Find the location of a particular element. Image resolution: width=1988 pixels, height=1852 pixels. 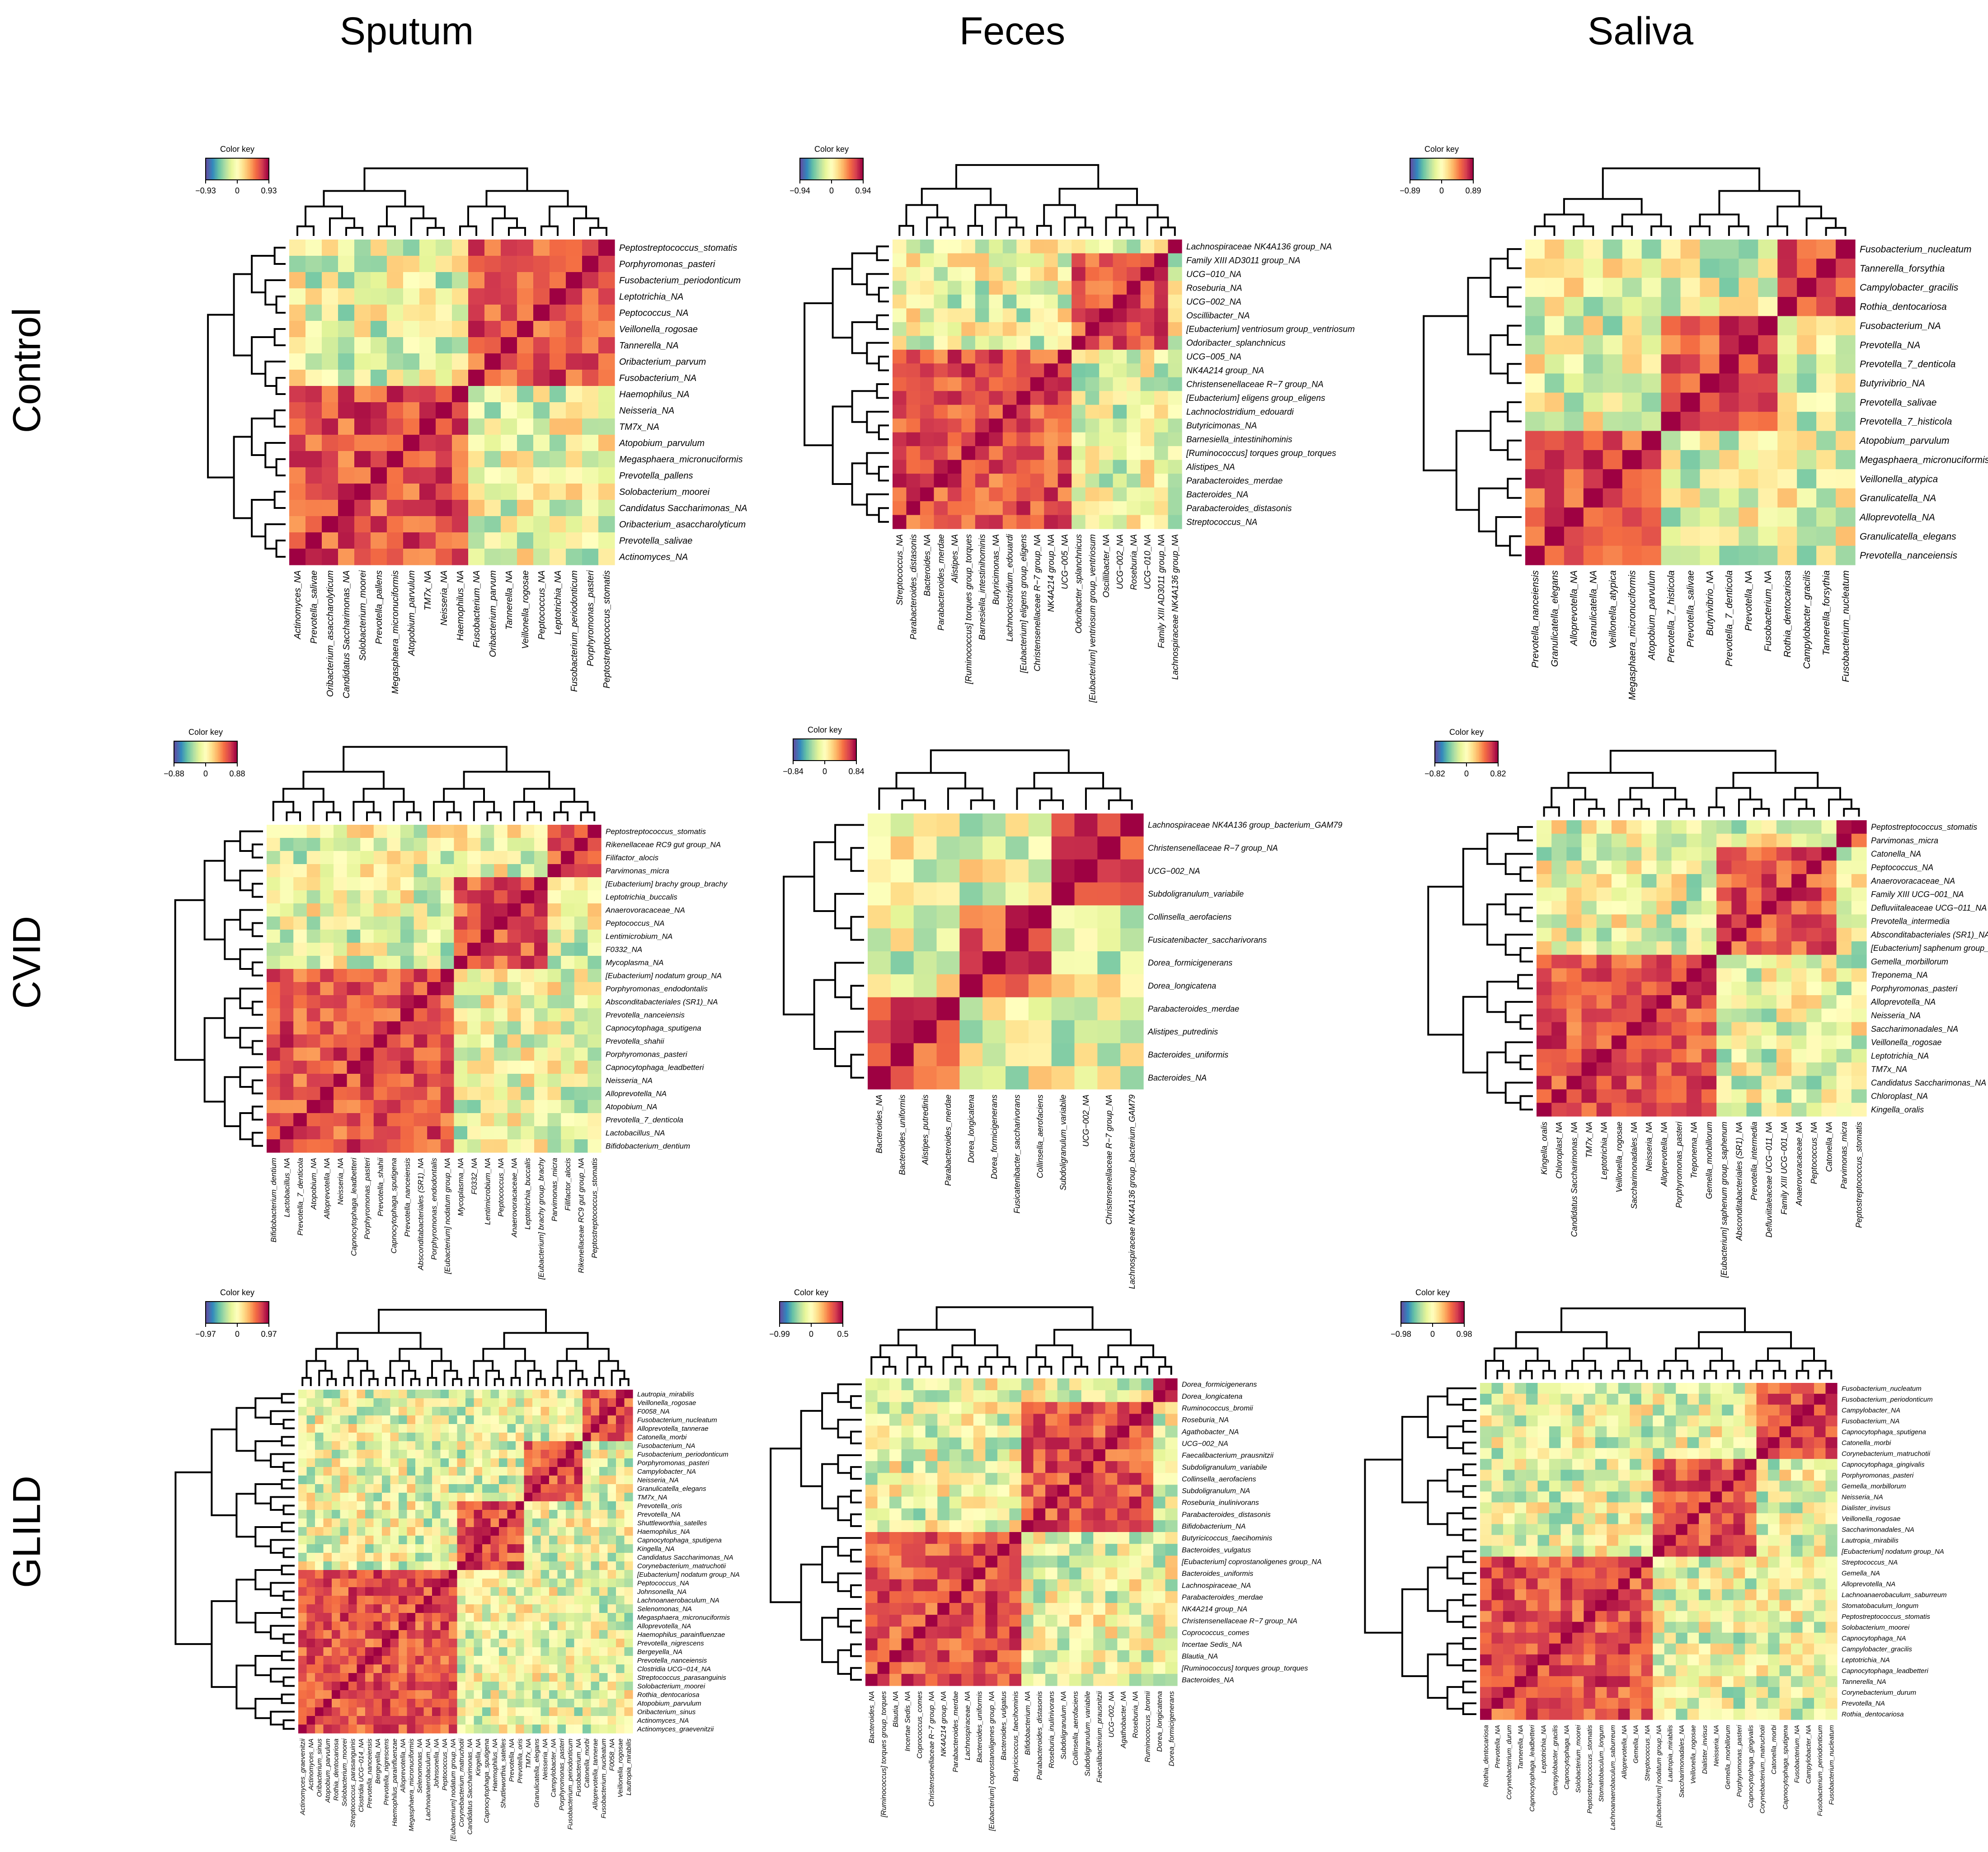

column-label: Rothia_dentocariosa is located at coordinates (1788, 614).